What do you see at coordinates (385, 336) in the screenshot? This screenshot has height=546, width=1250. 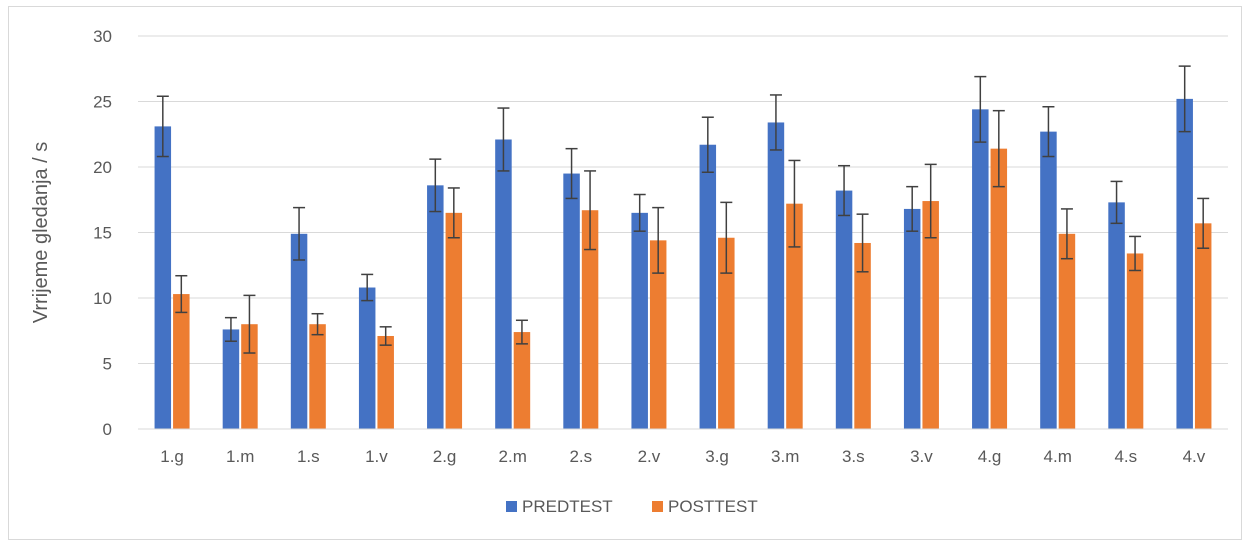 I see `error-bar-posttest-1.v` at bounding box center [385, 336].